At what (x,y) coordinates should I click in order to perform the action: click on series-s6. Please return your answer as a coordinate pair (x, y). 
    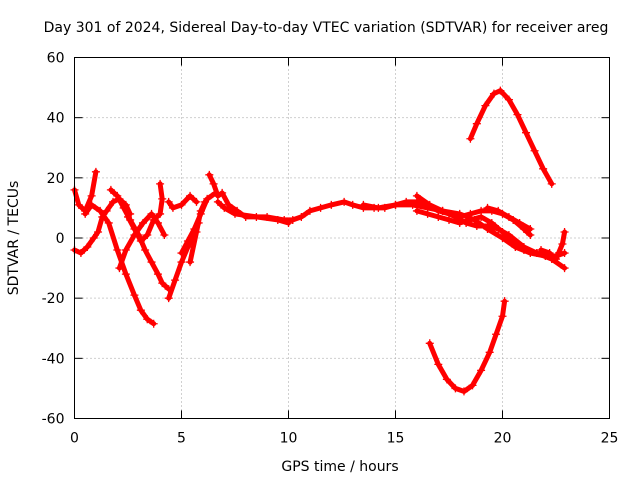
    Looking at the image, I should click on (145, 212).